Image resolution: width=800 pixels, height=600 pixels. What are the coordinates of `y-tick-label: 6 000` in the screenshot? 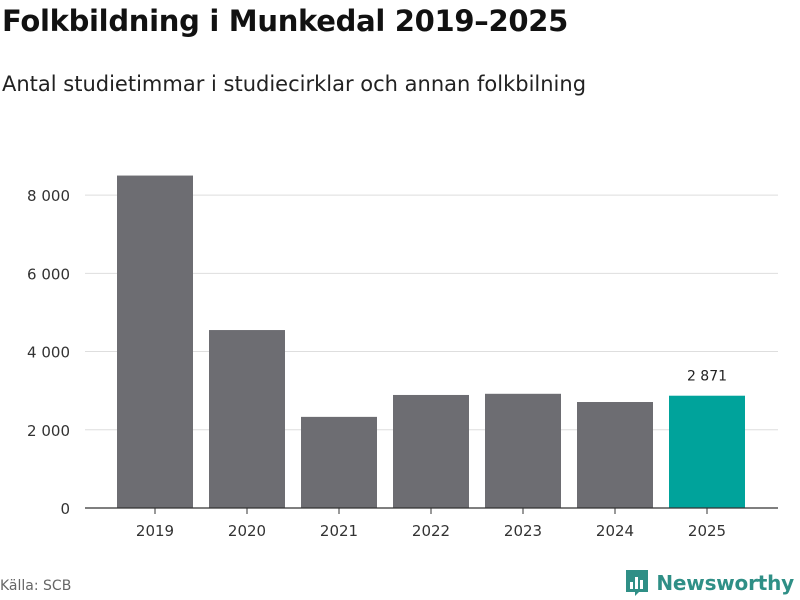 It's located at (48, 274).